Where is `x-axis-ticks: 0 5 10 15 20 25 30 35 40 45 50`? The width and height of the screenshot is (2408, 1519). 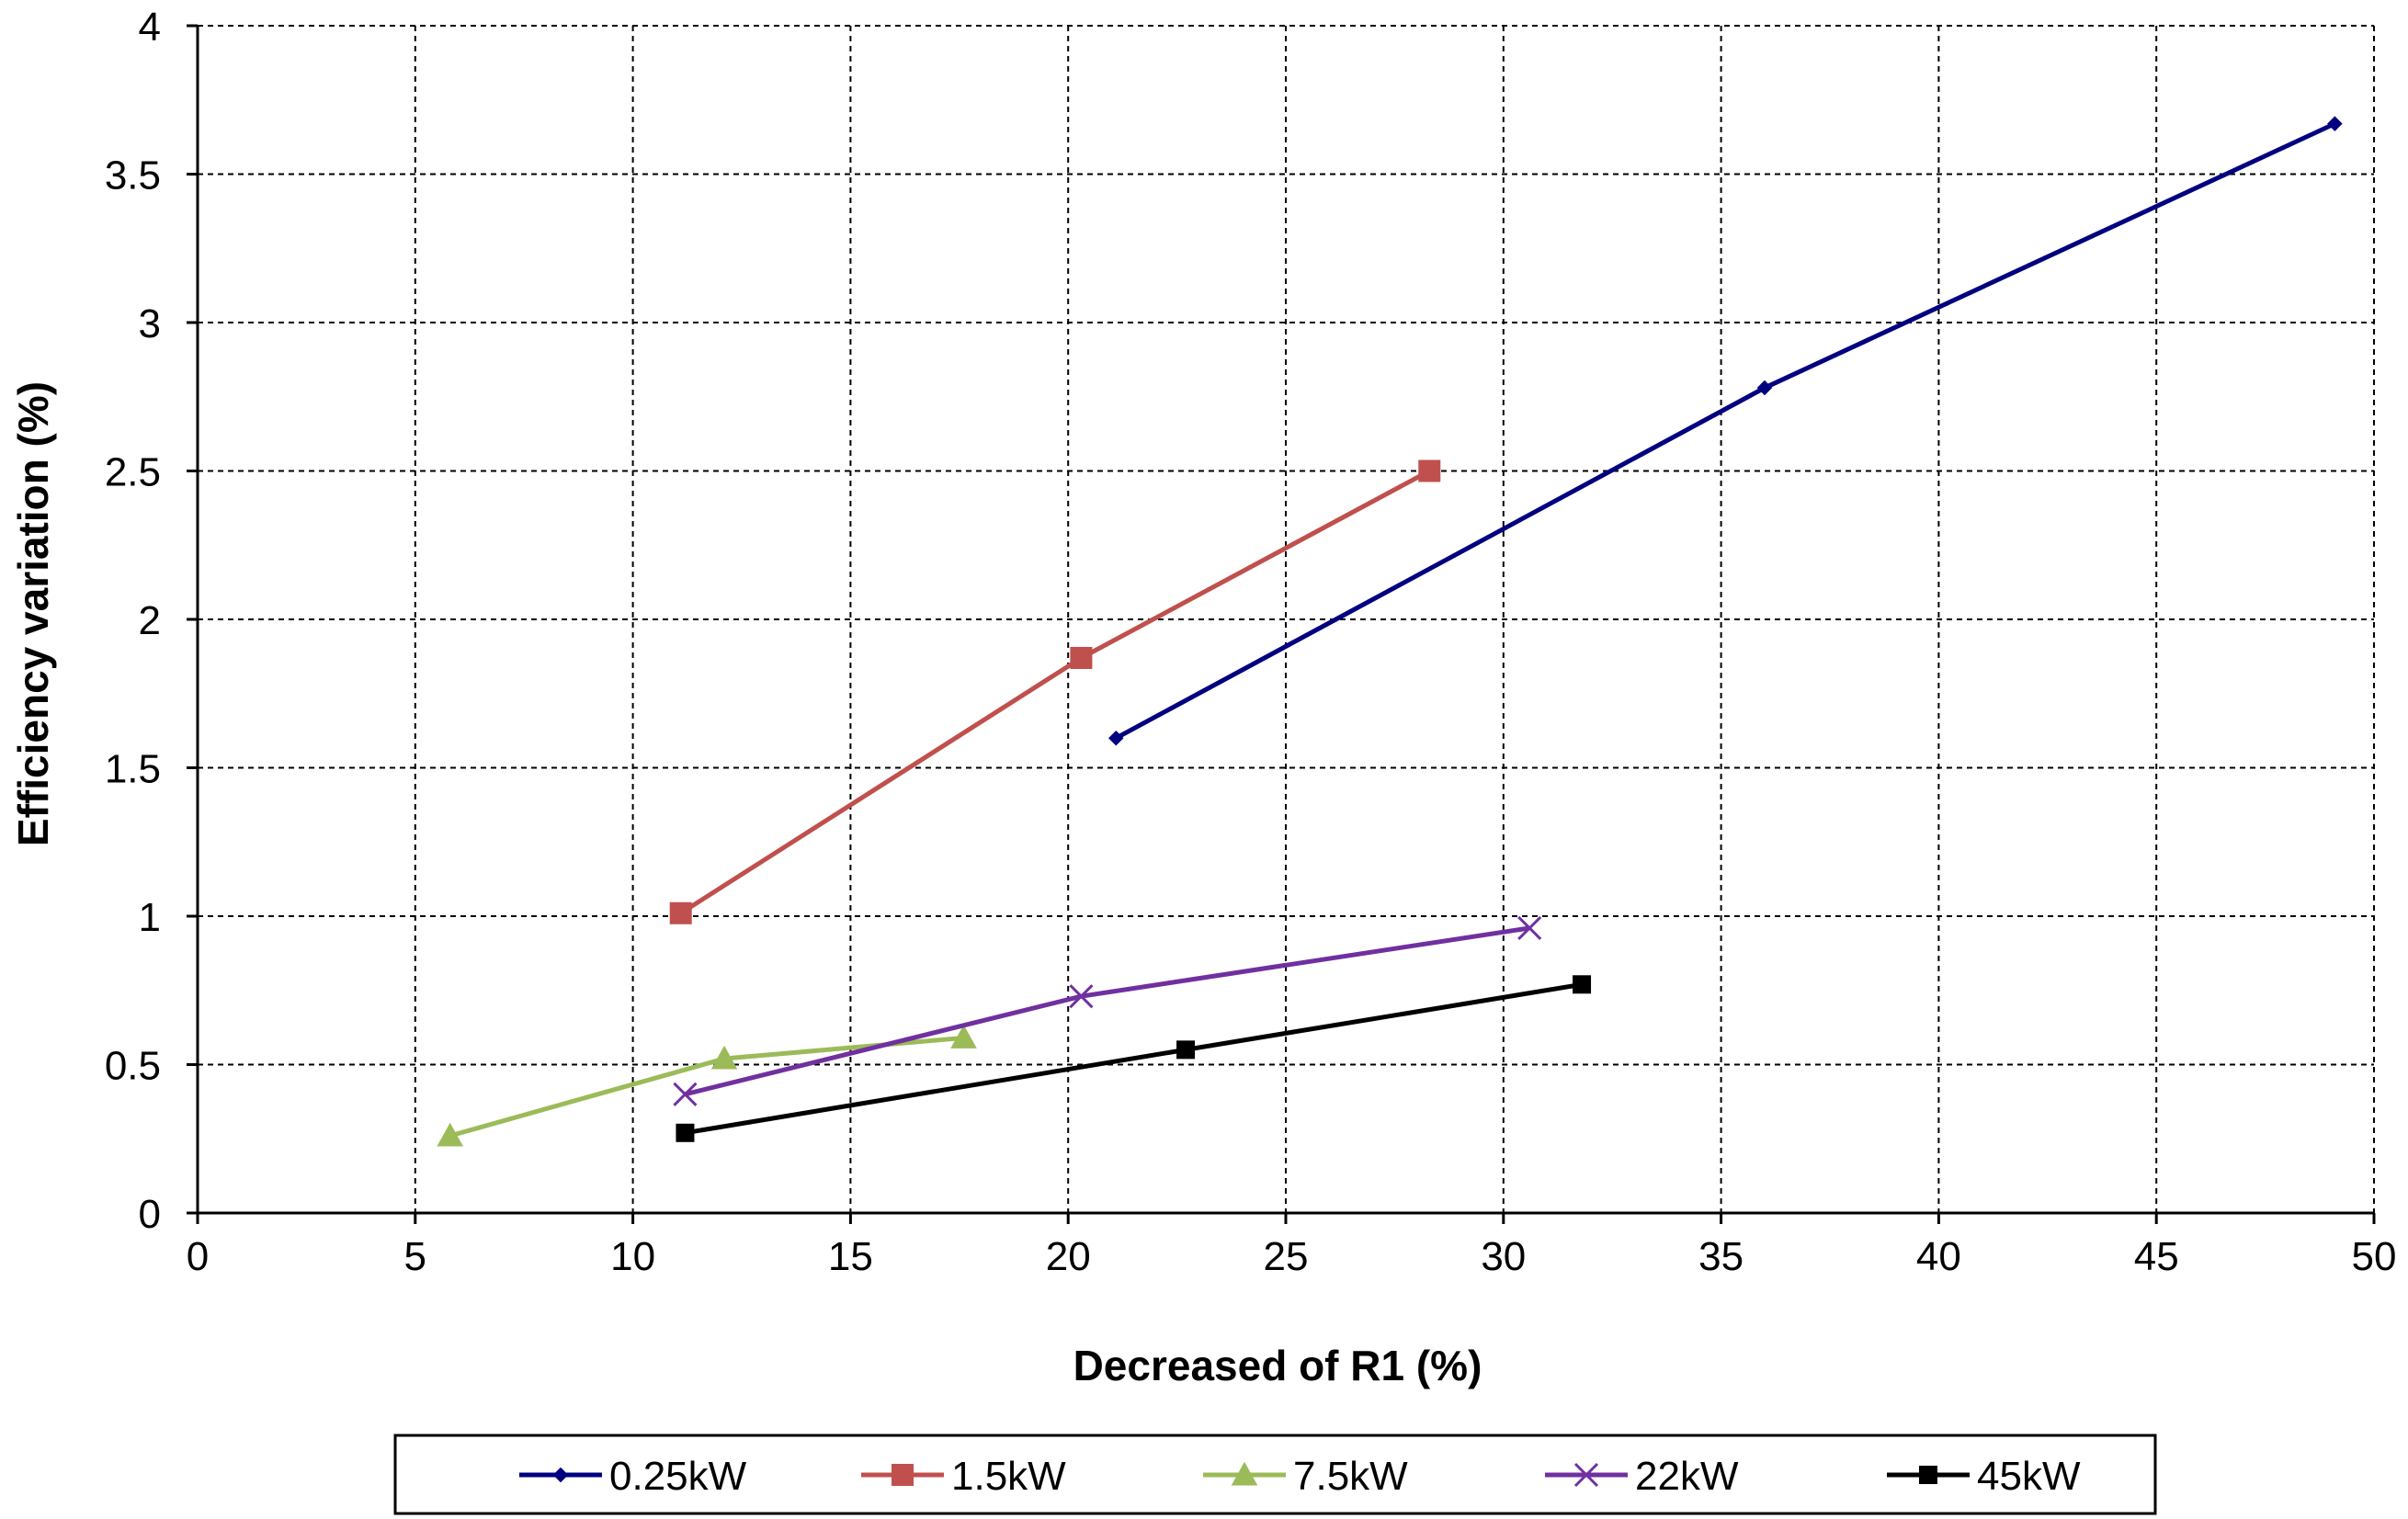 x-axis-ticks: 0 5 10 15 20 25 30 35 40 45 50 is located at coordinates (1292, 1246).